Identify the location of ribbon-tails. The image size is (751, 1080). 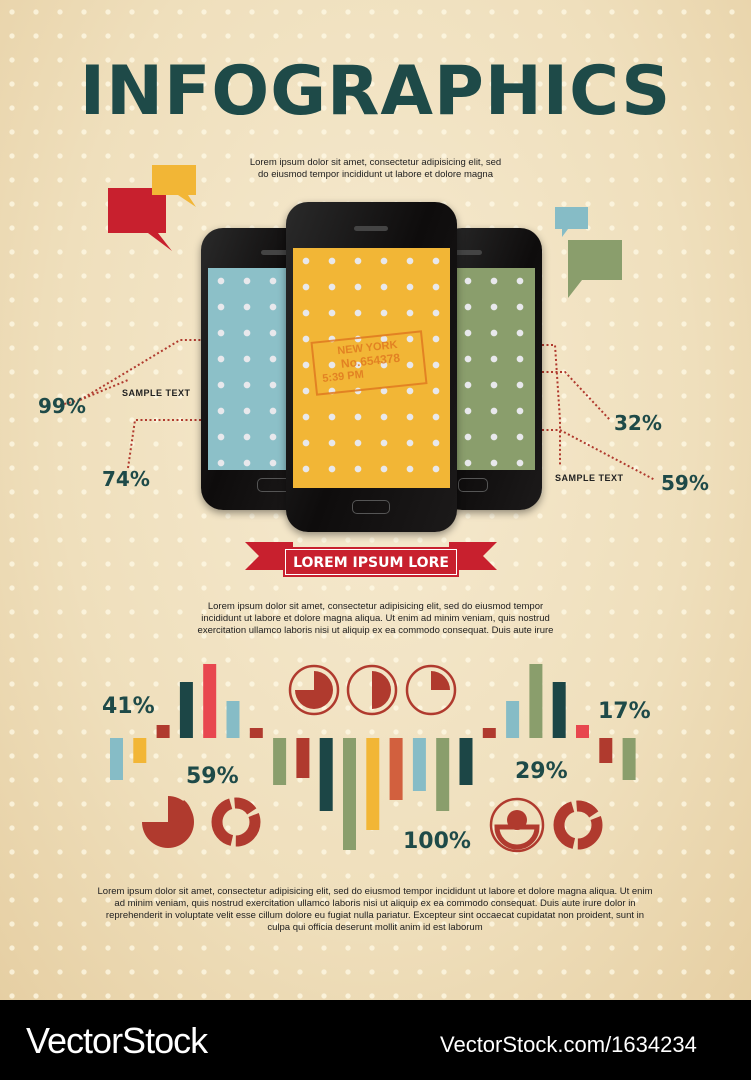
(371, 556).